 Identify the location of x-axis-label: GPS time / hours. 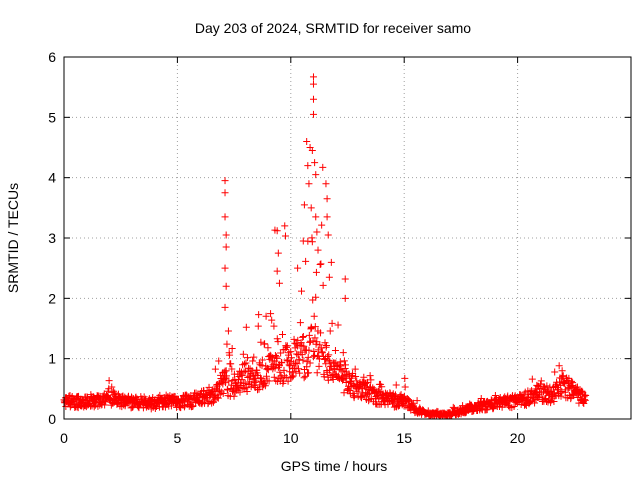
(334, 466).